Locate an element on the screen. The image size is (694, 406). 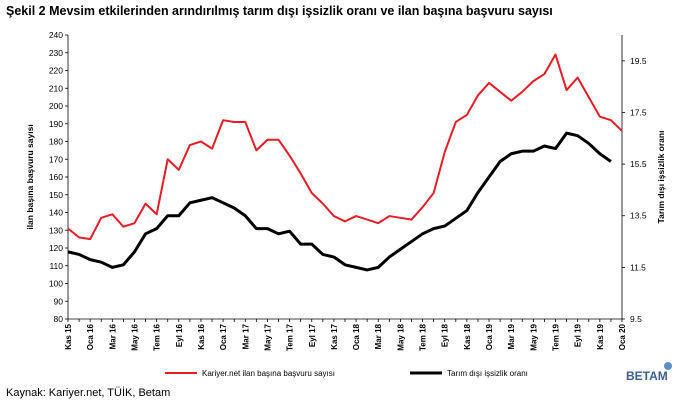
x-tick-label: Eyl 19 is located at coordinates (578, 335).